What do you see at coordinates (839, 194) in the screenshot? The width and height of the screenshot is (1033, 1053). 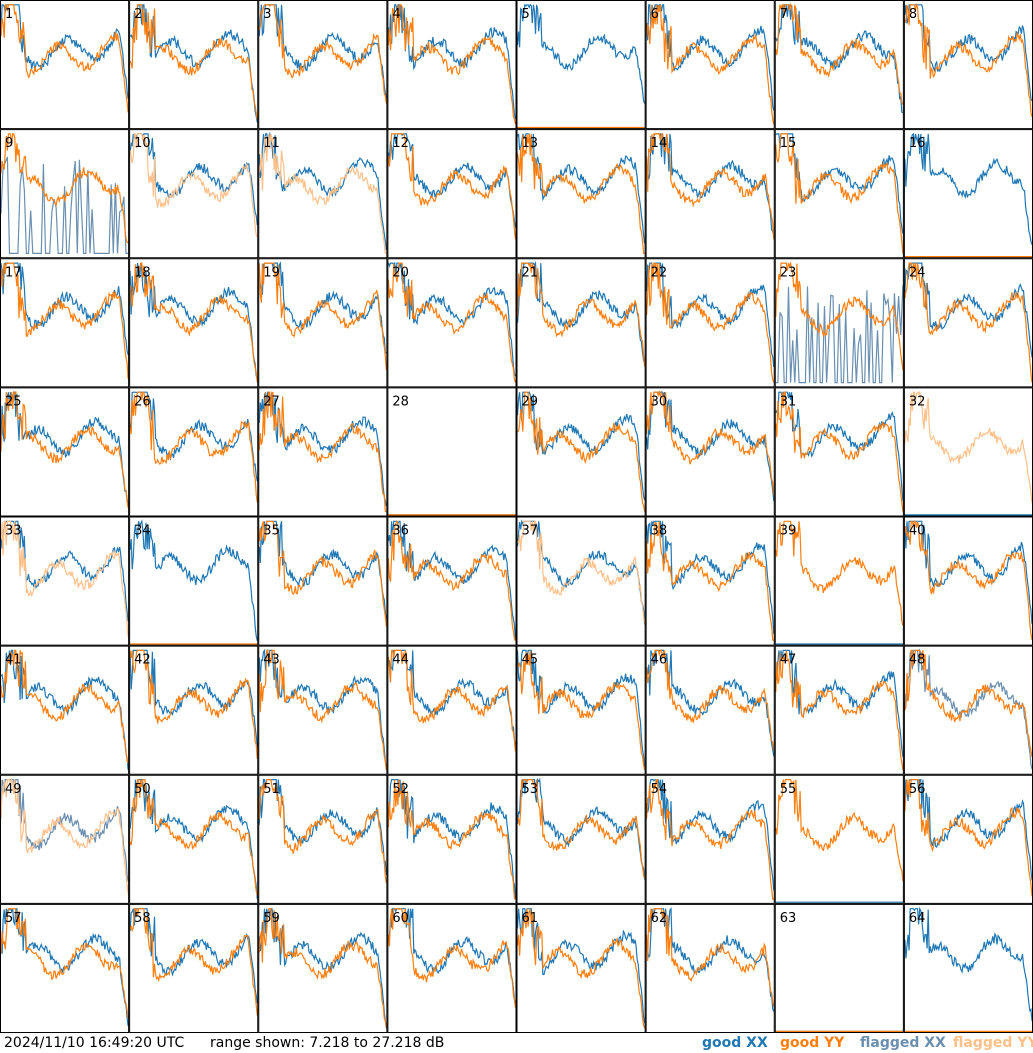 I see `panel-15: 15` at bounding box center [839, 194].